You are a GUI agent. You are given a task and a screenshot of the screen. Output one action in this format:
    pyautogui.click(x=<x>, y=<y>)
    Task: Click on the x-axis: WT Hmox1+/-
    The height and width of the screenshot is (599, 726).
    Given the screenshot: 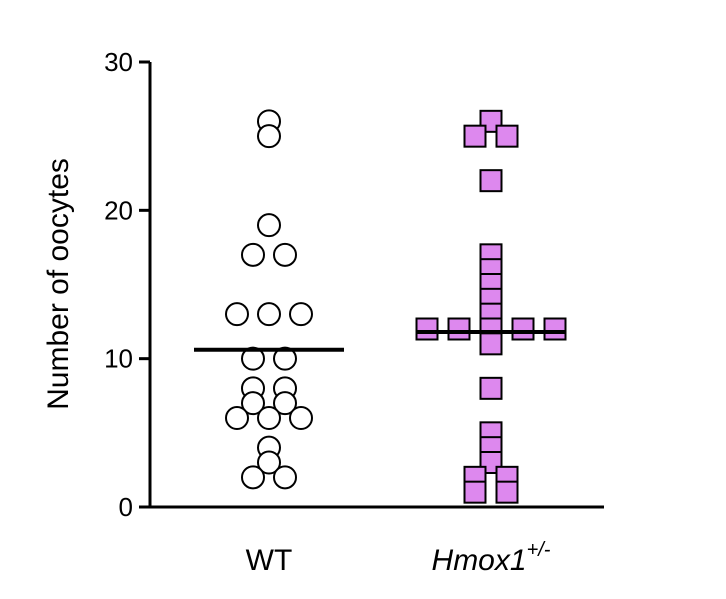 What is the action you would take?
    pyautogui.click(x=377, y=541)
    